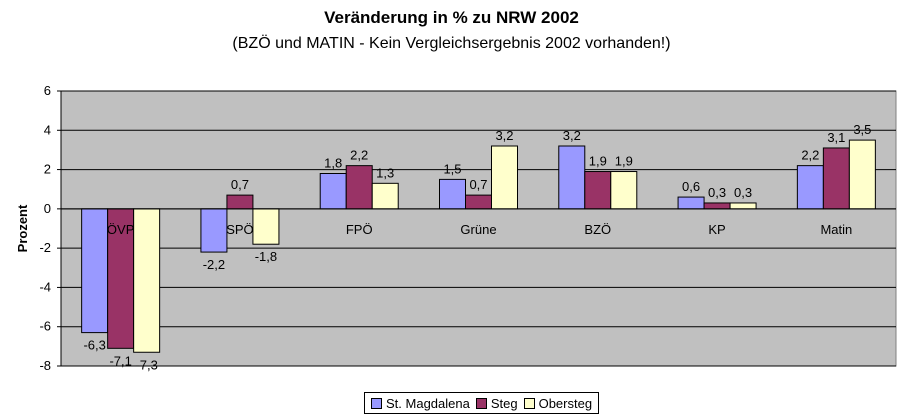  I want to click on category-label: SPÖ, so click(239, 229).